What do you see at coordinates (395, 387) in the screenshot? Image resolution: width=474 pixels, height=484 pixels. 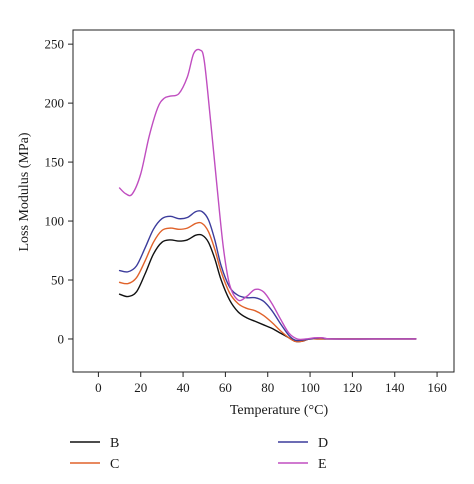 I see `x-tick-label: 140` at bounding box center [395, 387].